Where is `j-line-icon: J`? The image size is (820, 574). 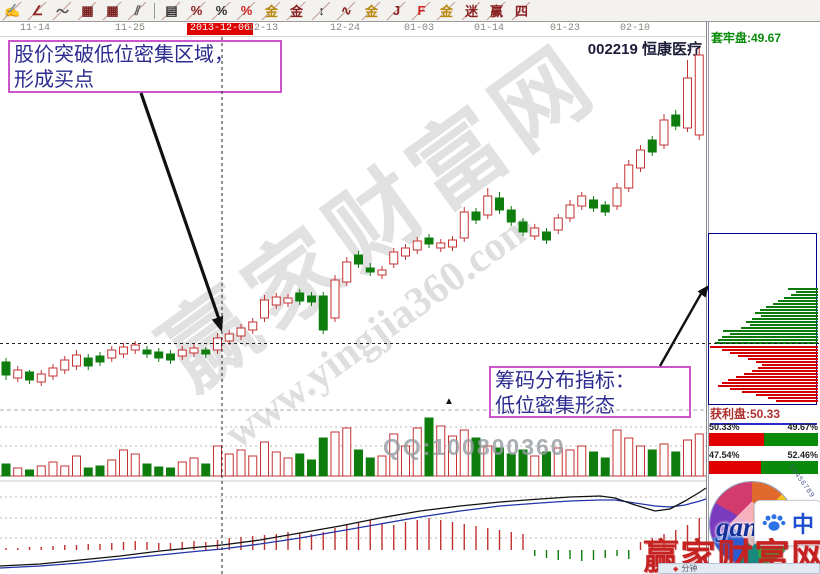 j-line-icon: J is located at coordinates (396, 10).